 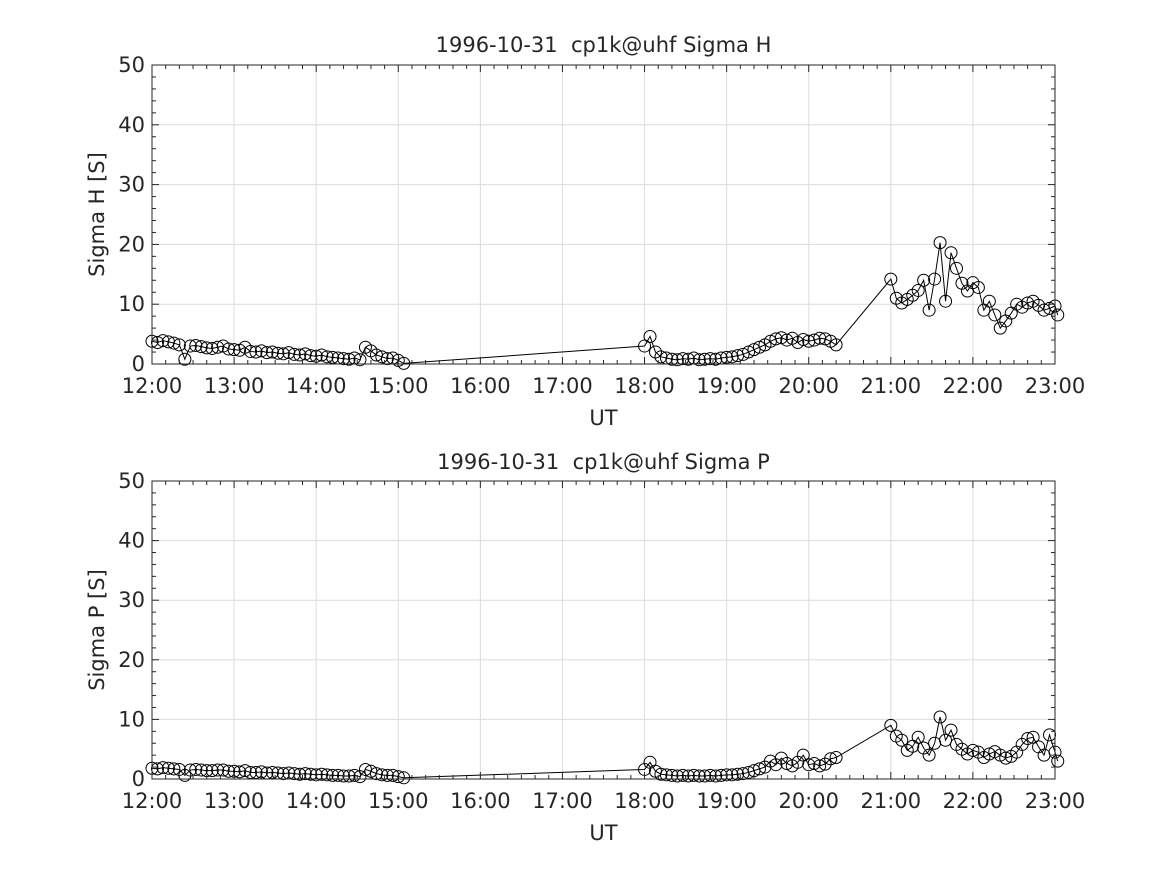 I want to click on x-tick-label: 12:00, so click(x=152, y=386).